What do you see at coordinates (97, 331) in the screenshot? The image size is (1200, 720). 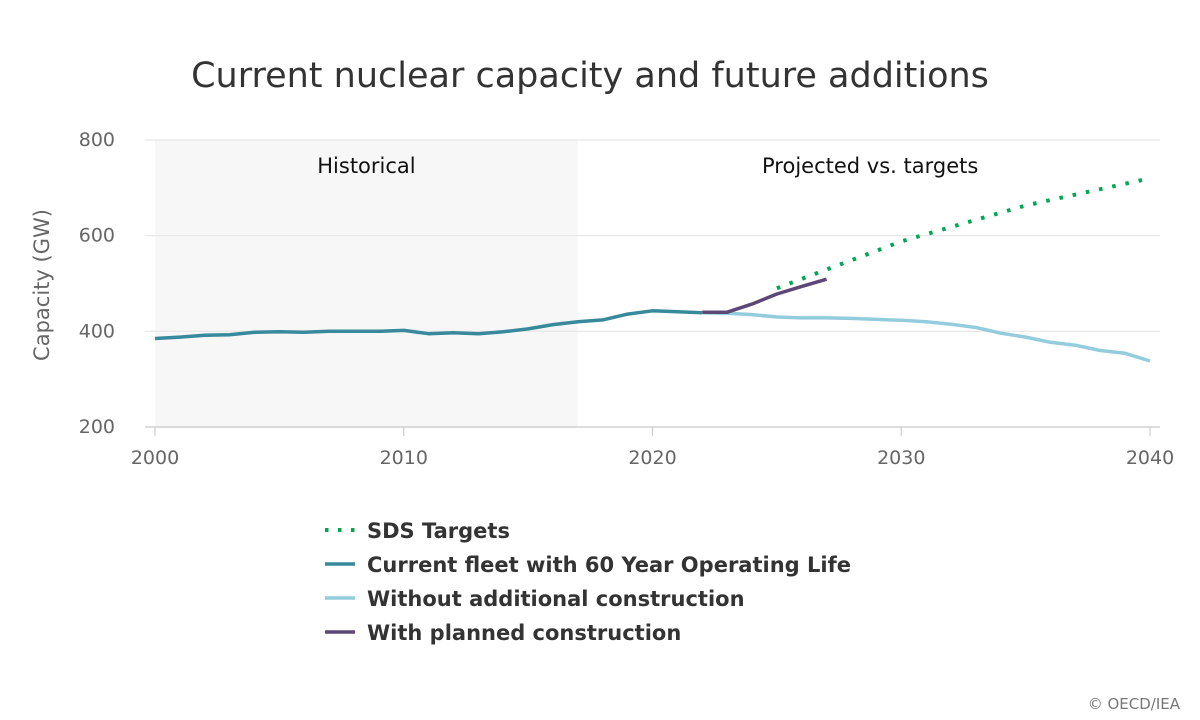 I see `y-tick-label-400: 400` at bounding box center [97, 331].